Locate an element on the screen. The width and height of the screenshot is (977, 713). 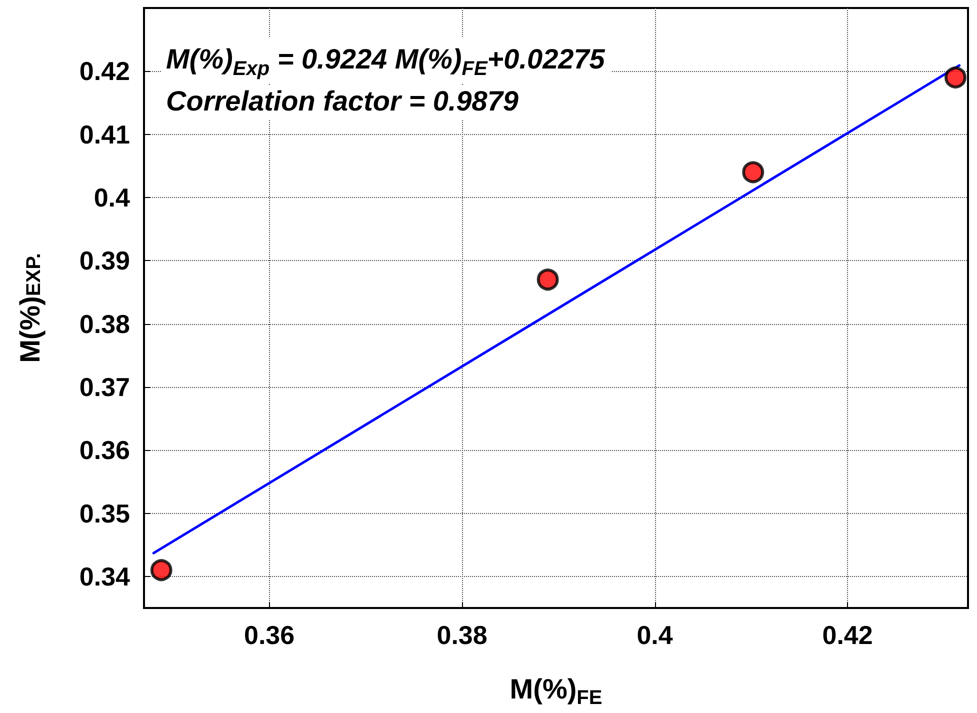
x-tick-label: 0.4 is located at coordinates (655, 635).